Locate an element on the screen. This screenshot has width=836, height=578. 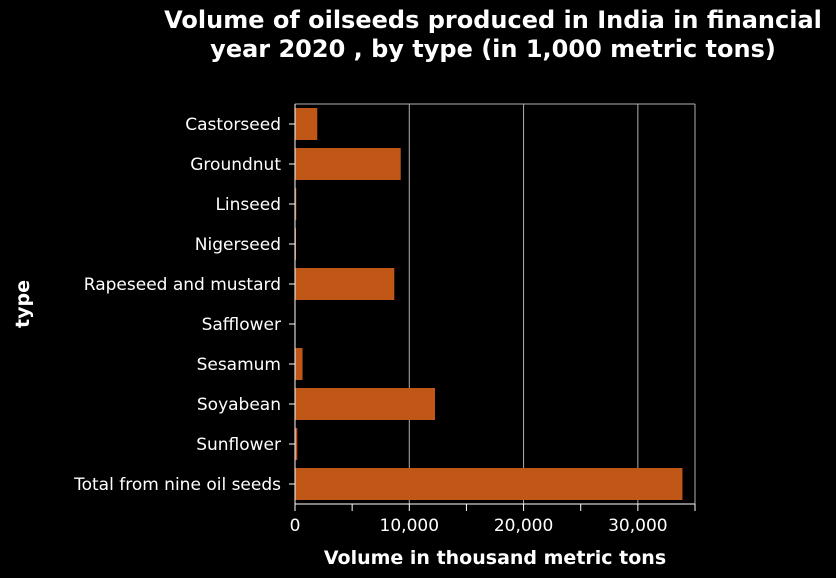
y-tick-label: Sesamum is located at coordinates (239, 365).